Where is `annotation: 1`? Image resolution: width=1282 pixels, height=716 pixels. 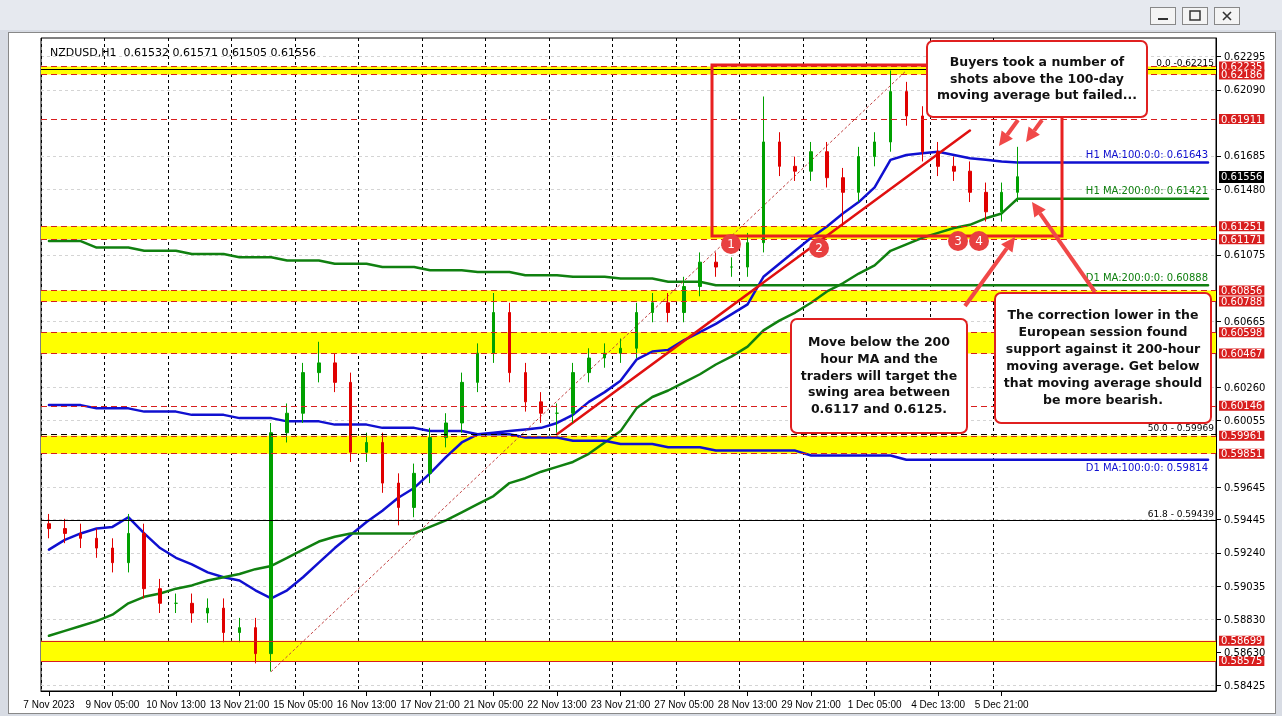 annotation: 1 is located at coordinates (731, 244).